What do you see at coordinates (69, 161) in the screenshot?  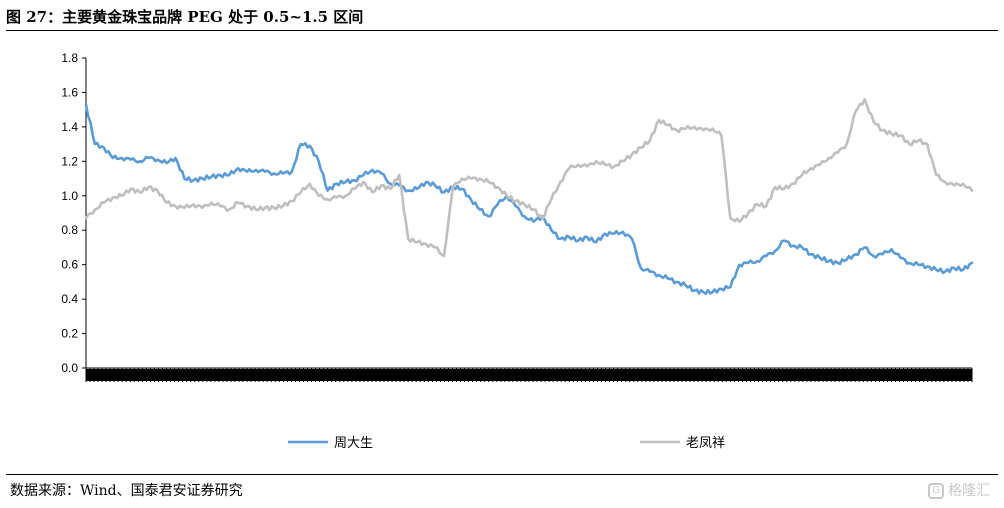 I see `y-tick-label: 1.2` at bounding box center [69, 161].